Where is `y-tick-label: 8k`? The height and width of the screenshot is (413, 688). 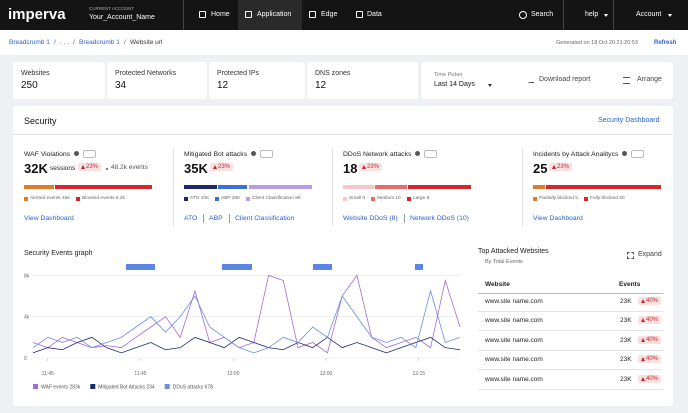 y-tick-label: 8k is located at coordinates (27, 276).